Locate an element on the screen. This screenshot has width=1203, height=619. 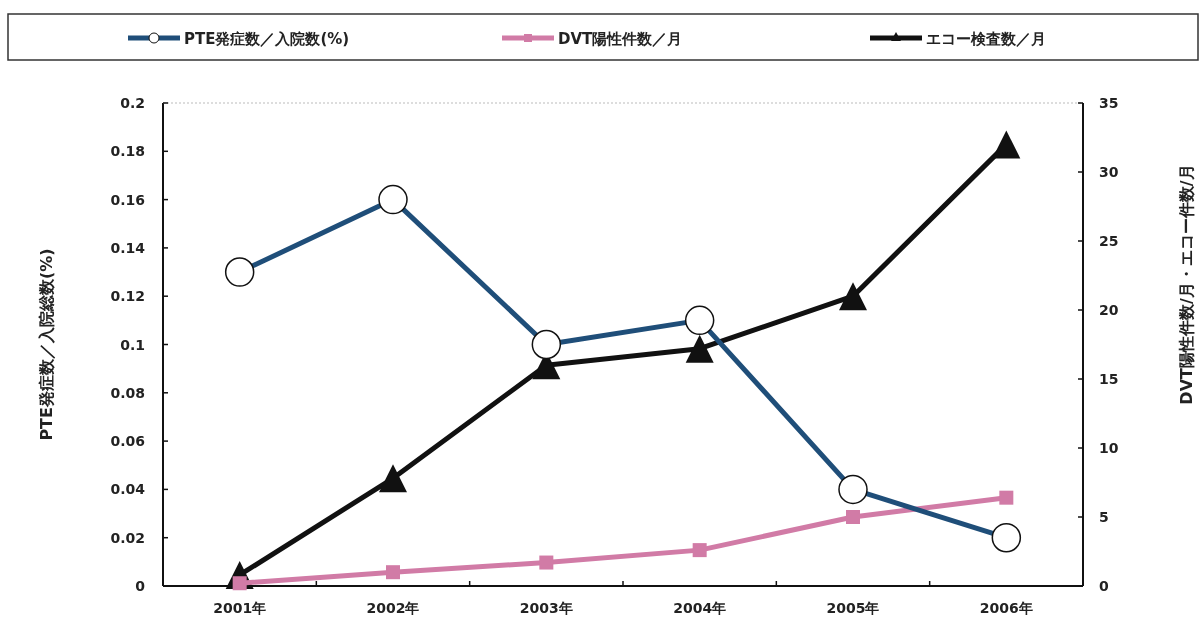
legend-label: エコー検査数／月 is located at coordinates (986, 39).